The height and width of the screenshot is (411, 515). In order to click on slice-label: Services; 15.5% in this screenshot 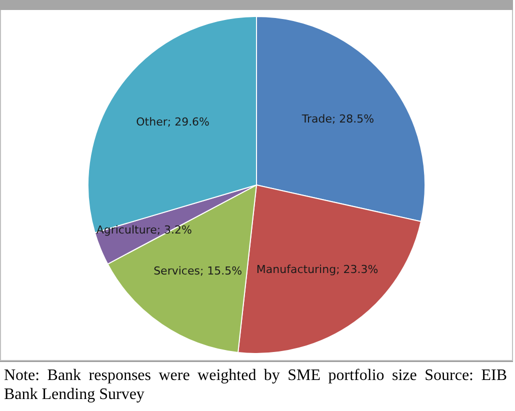, I will do `click(198, 271)`.